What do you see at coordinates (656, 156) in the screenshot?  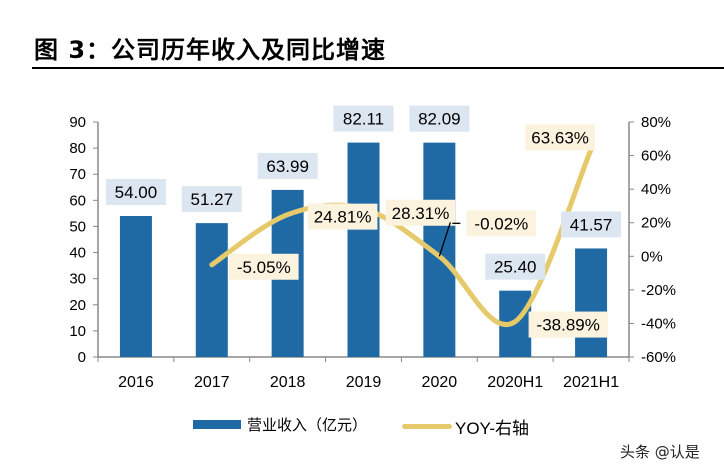 I see `right-tick-label: 60%` at bounding box center [656, 156].